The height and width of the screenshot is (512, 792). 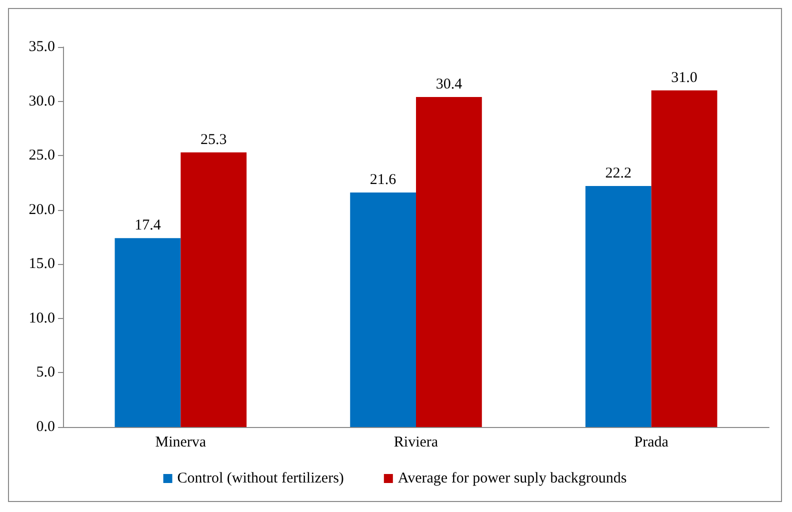 I want to click on data-label: 17.4, so click(x=148, y=226).